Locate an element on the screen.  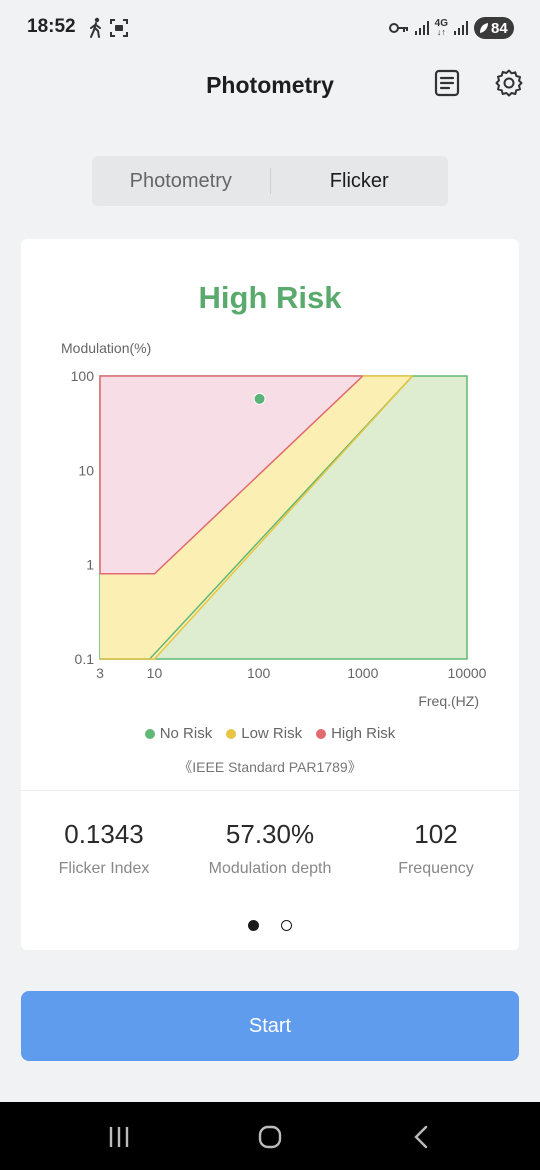
metric-value: 102 is located at coordinates (436, 834).